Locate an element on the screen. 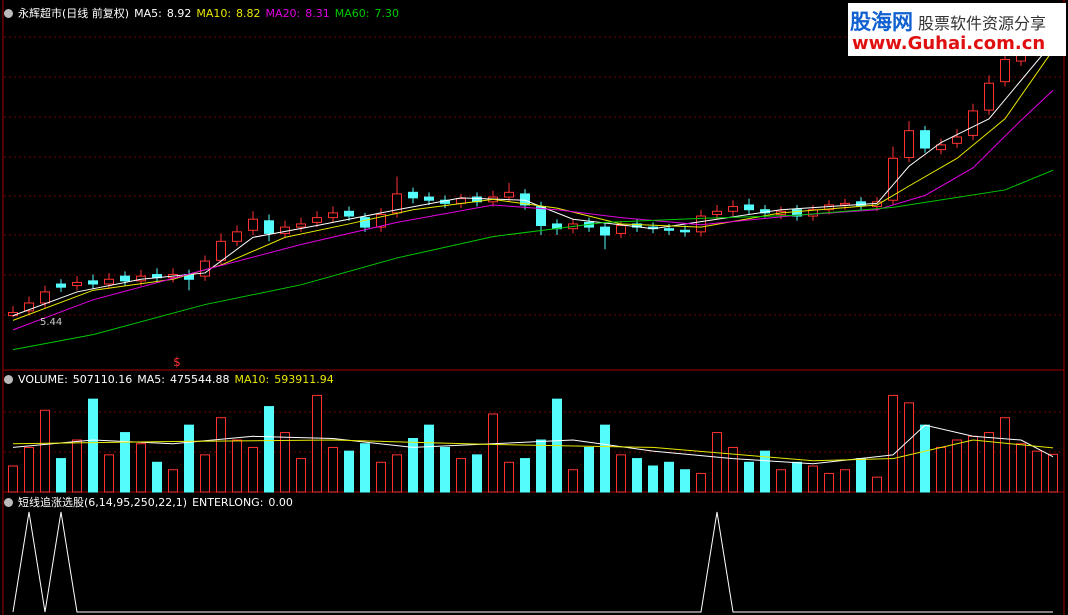  volume-value: 507110.16 is located at coordinates (102, 379).